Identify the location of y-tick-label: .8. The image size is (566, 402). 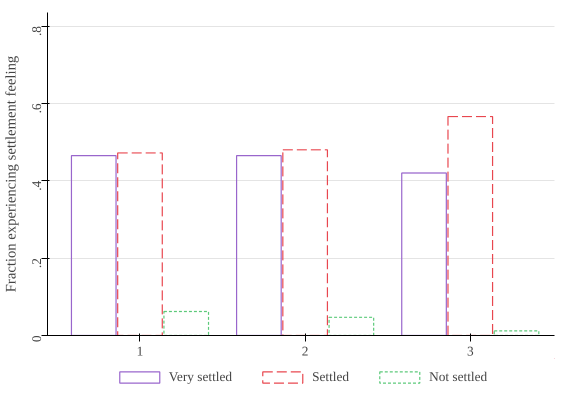
(36, 31).